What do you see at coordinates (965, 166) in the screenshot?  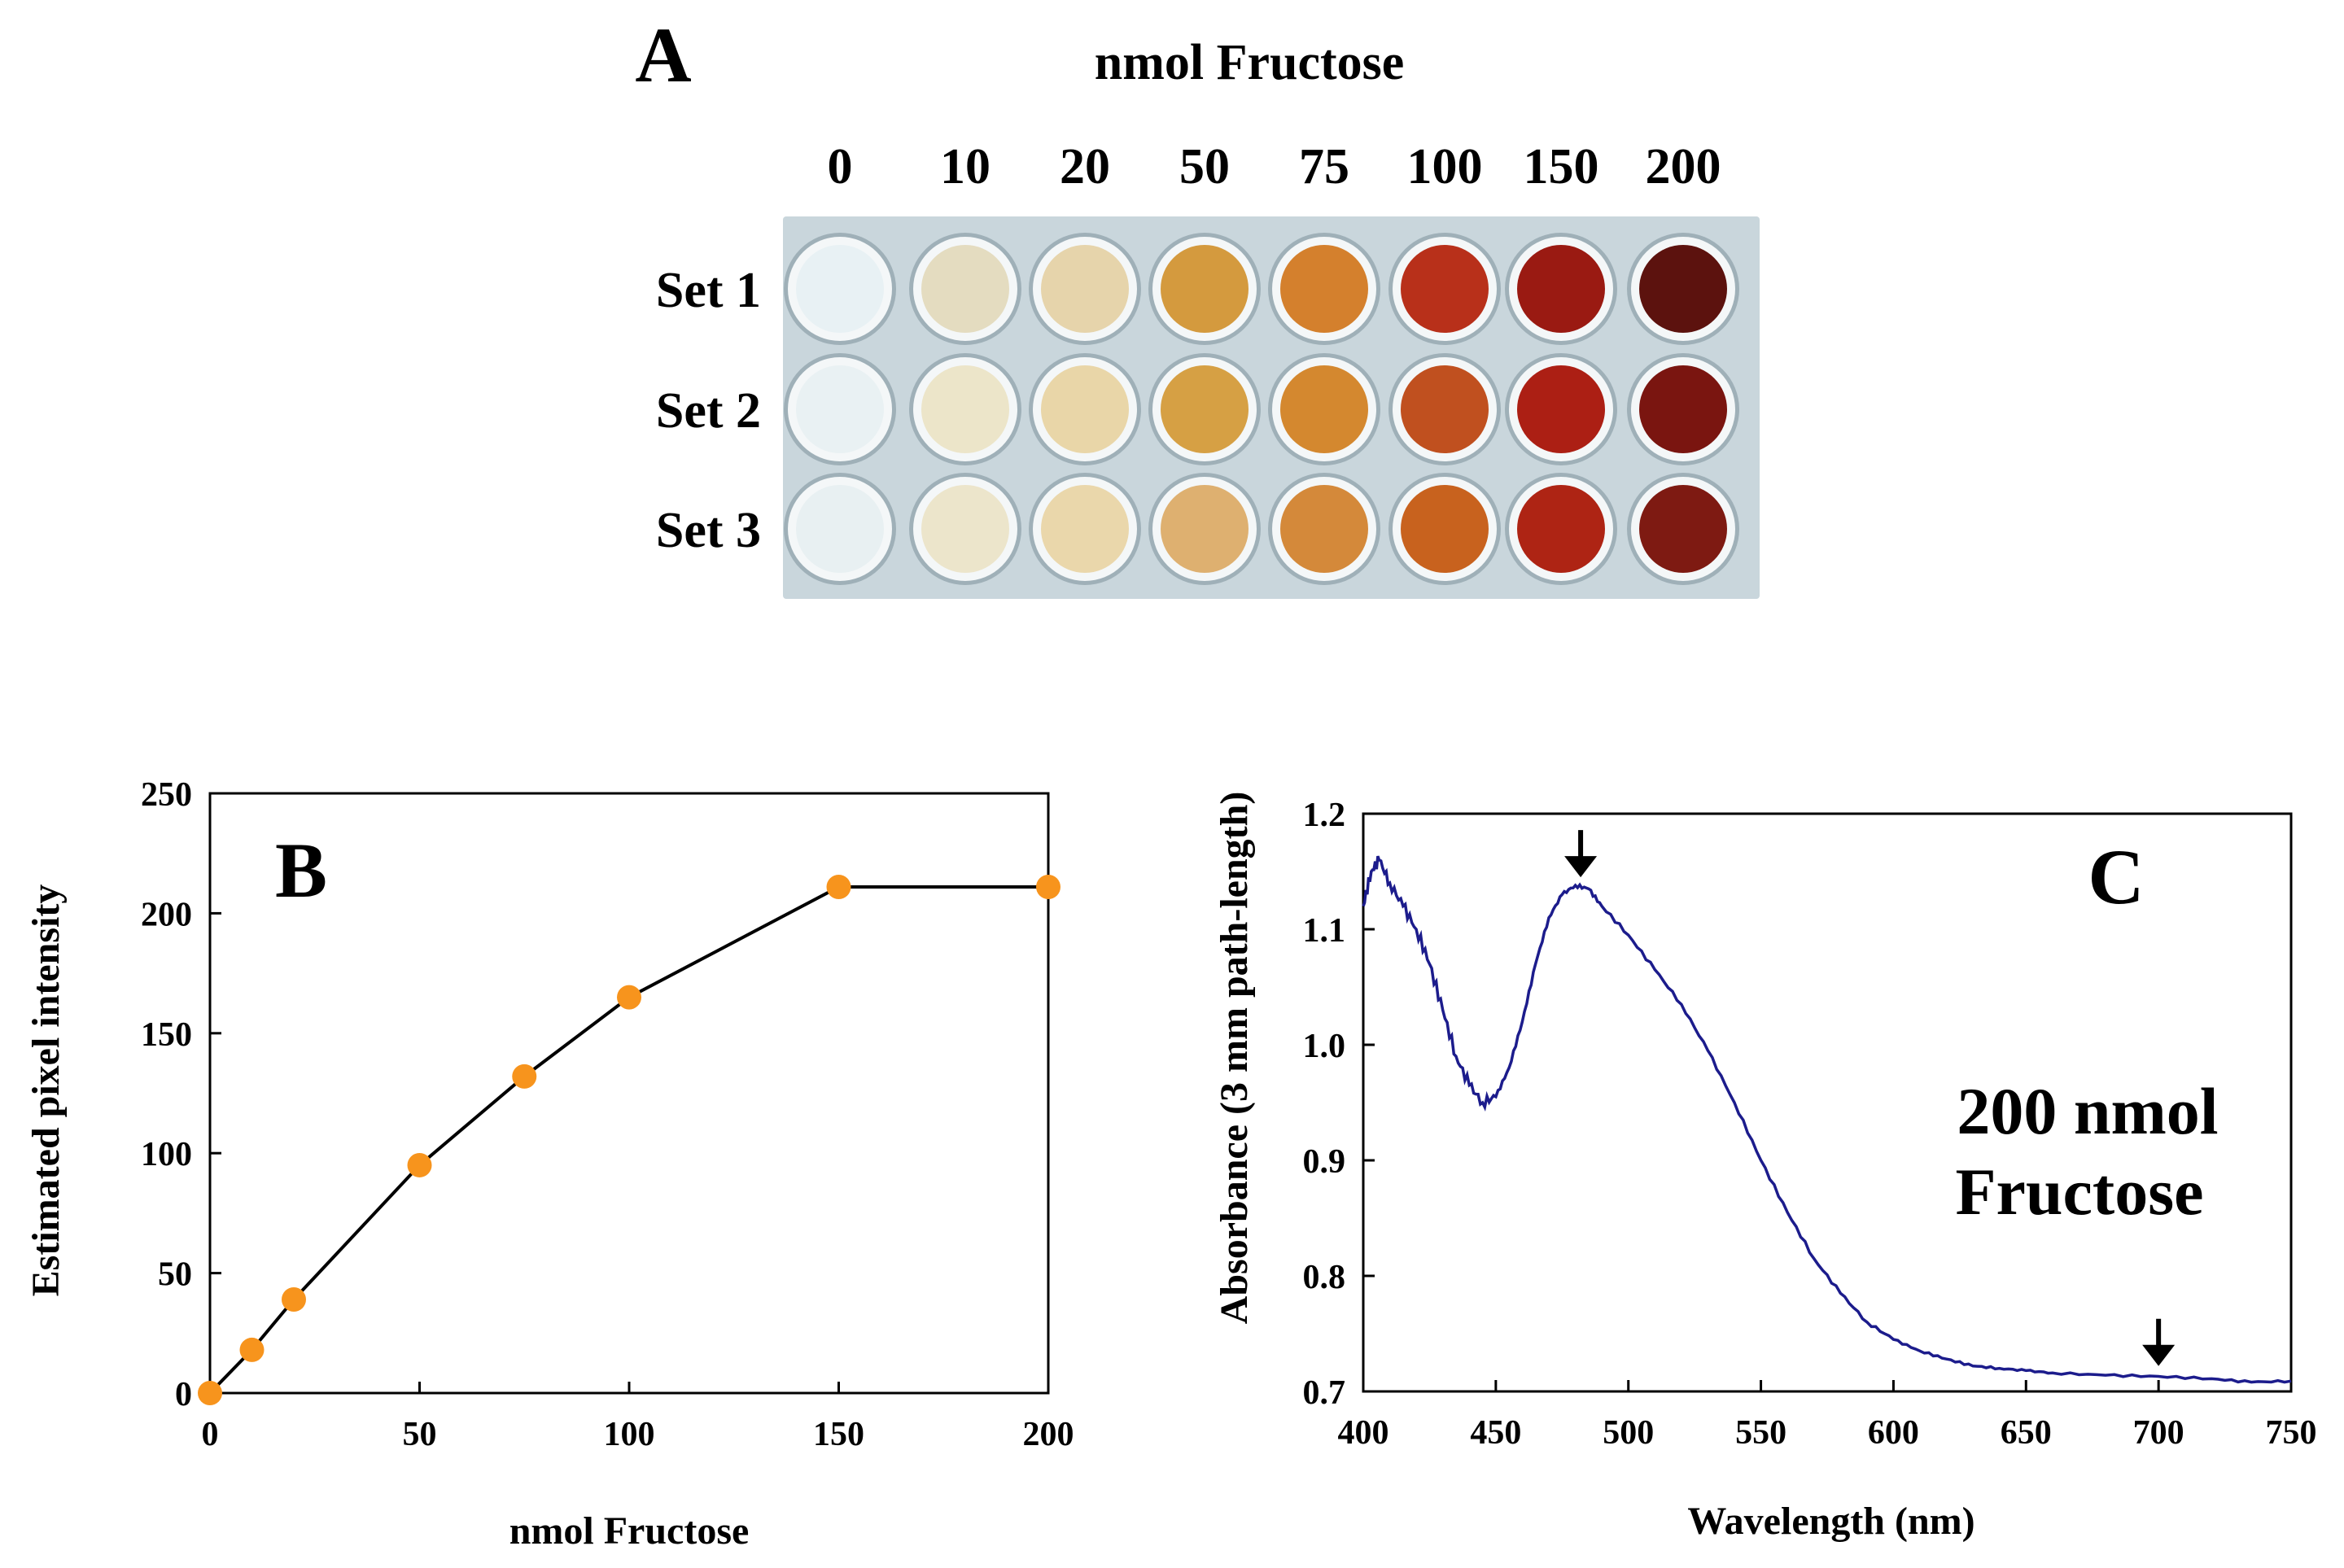 I see `plate-column-label: 10` at bounding box center [965, 166].